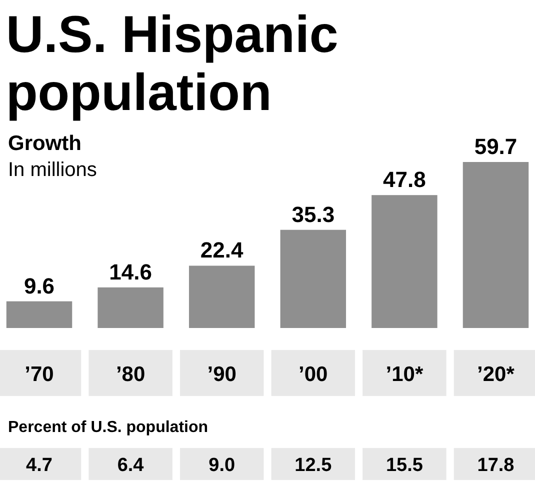 This screenshot has width=535, height=482. Describe the element at coordinates (130, 465) in the screenshot. I see `text: 6.4` at that location.